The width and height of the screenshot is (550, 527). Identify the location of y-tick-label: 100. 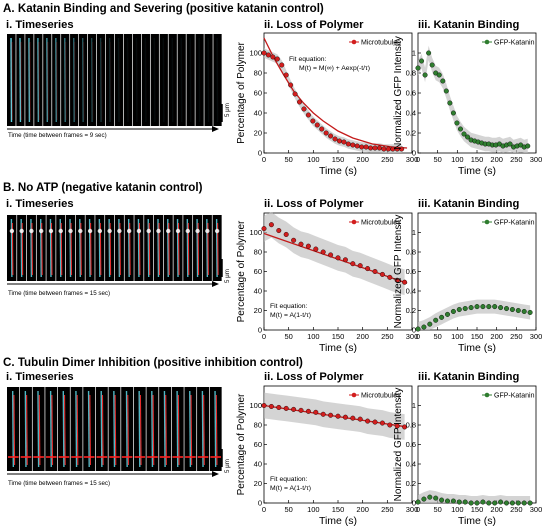
(255, 405).